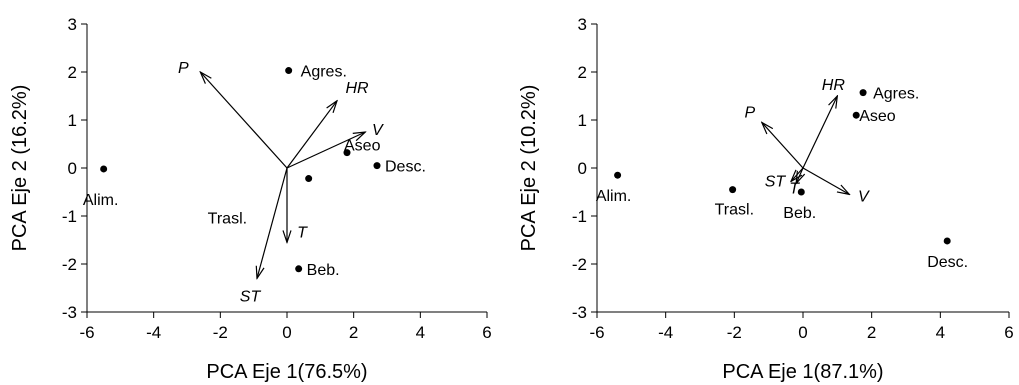 The image size is (1019, 385). What do you see at coordinates (272, 222) in the screenshot?
I see `vector-arrow-st` at bounding box center [272, 222].